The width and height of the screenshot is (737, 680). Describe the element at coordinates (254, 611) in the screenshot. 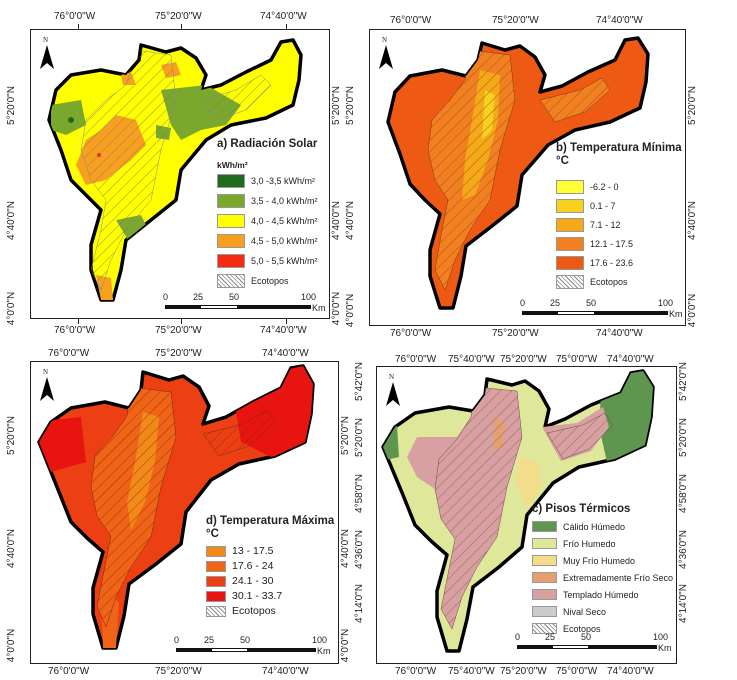

I see `legend-label: Ecotopos` at that location.